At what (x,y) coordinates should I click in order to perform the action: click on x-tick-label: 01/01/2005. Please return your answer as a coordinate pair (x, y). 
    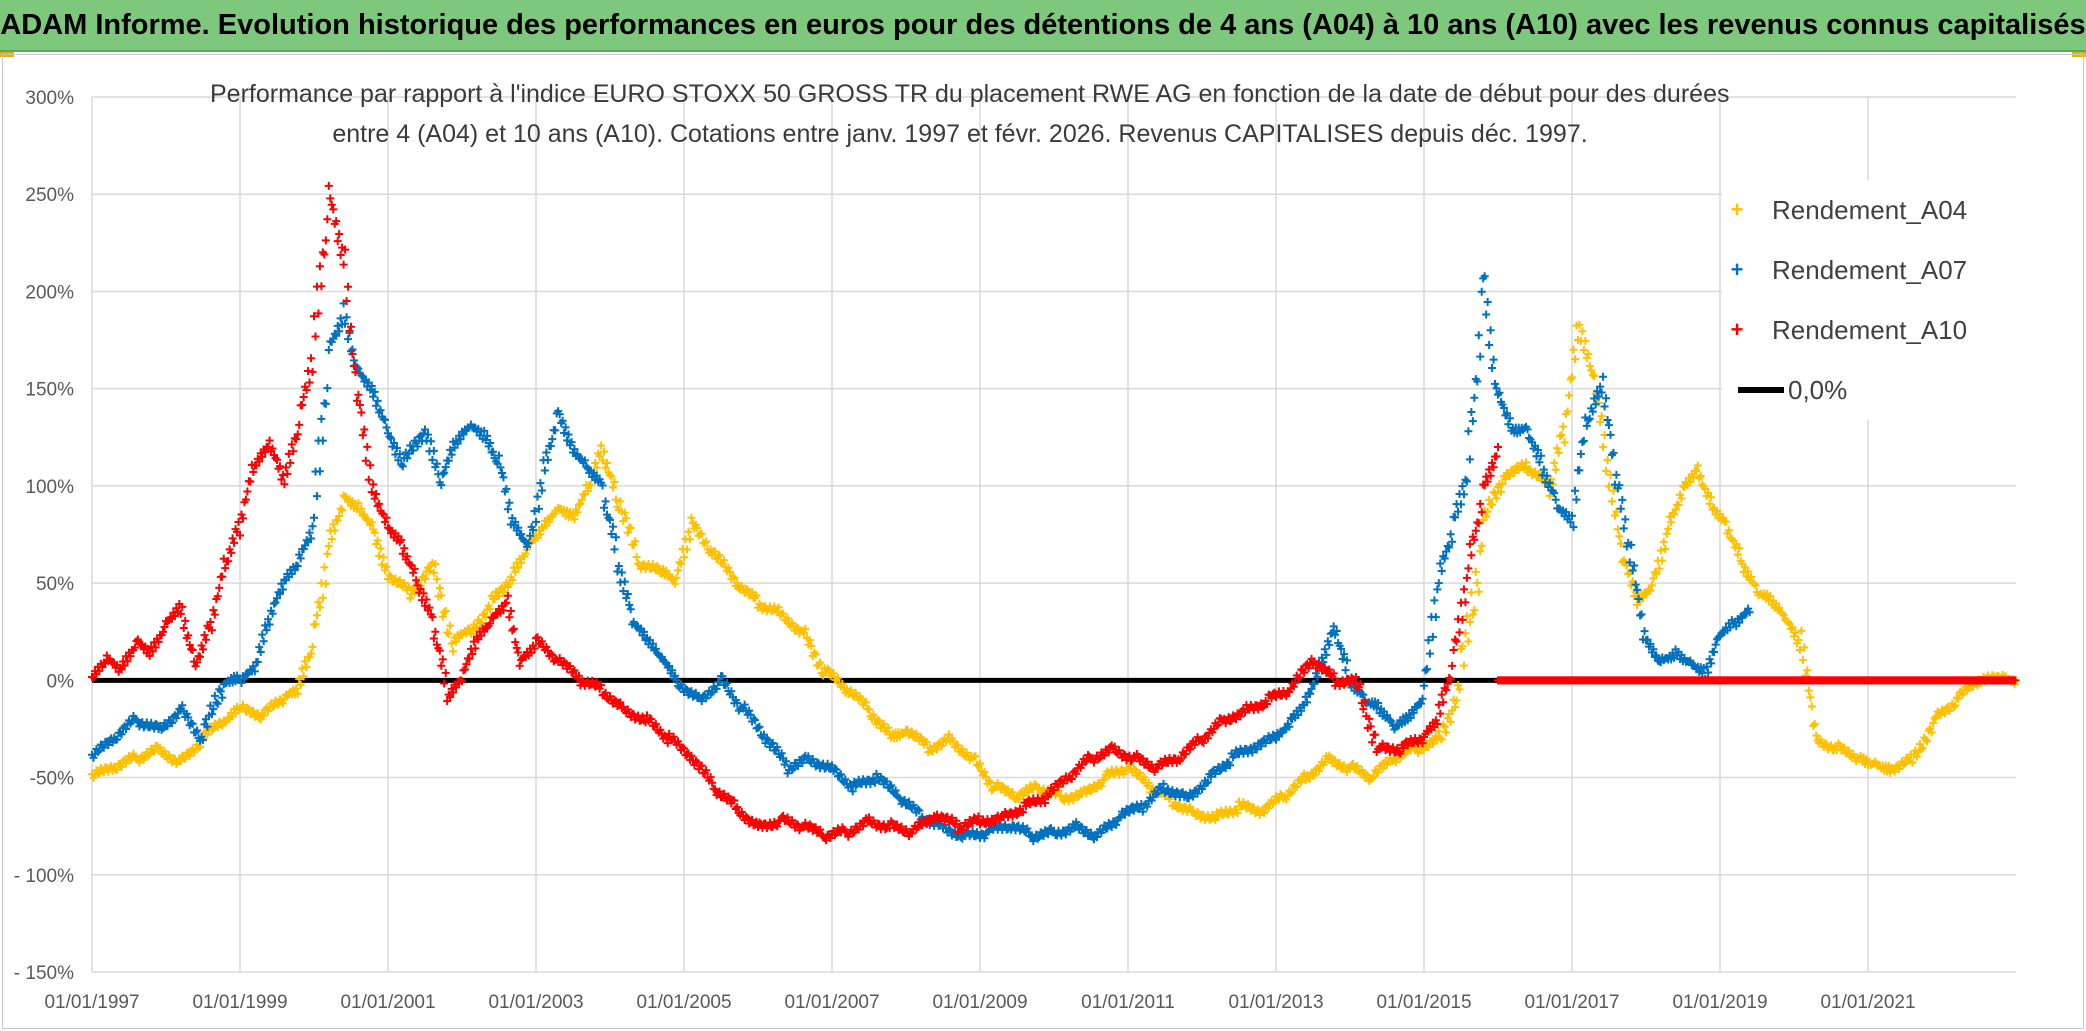
    Looking at the image, I should click on (683, 1002).